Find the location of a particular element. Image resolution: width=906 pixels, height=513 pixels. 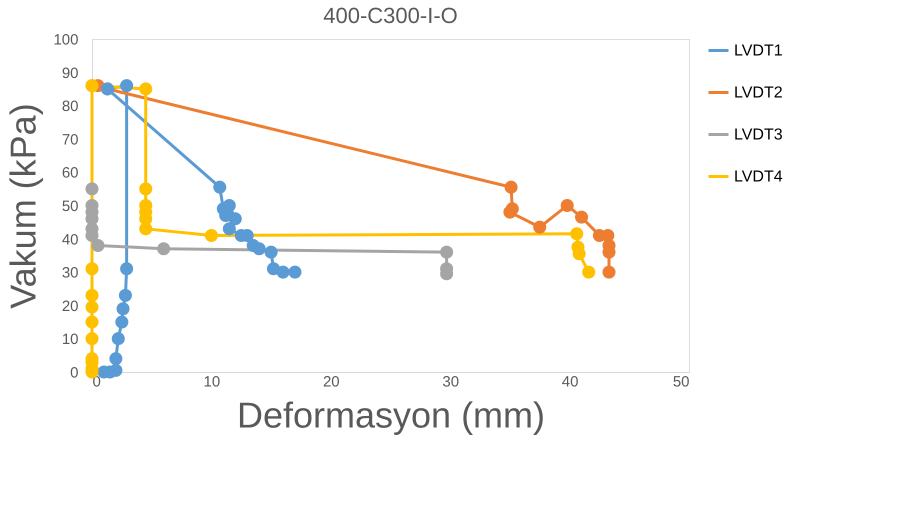

x-tick-label: 20 is located at coordinates (331, 382).